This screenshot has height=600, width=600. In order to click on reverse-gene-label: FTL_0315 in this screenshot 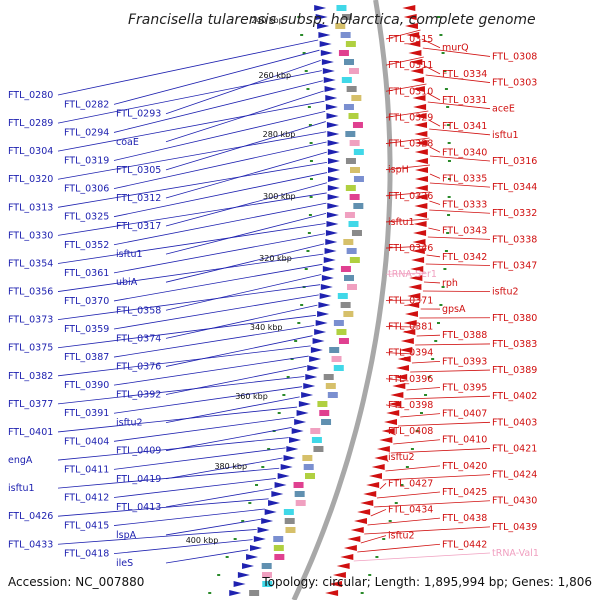, I will do `click(410, 39)`.